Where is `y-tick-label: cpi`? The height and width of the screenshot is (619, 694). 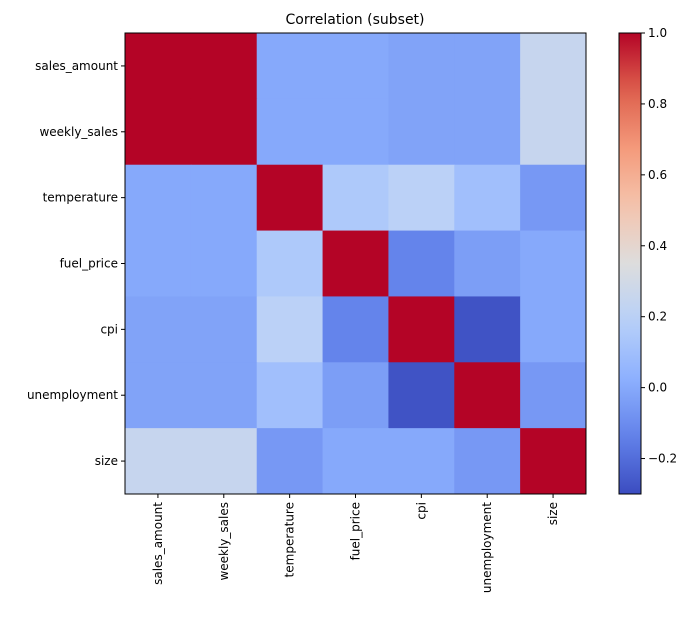 y-tick-label: cpi is located at coordinates (109, 329).